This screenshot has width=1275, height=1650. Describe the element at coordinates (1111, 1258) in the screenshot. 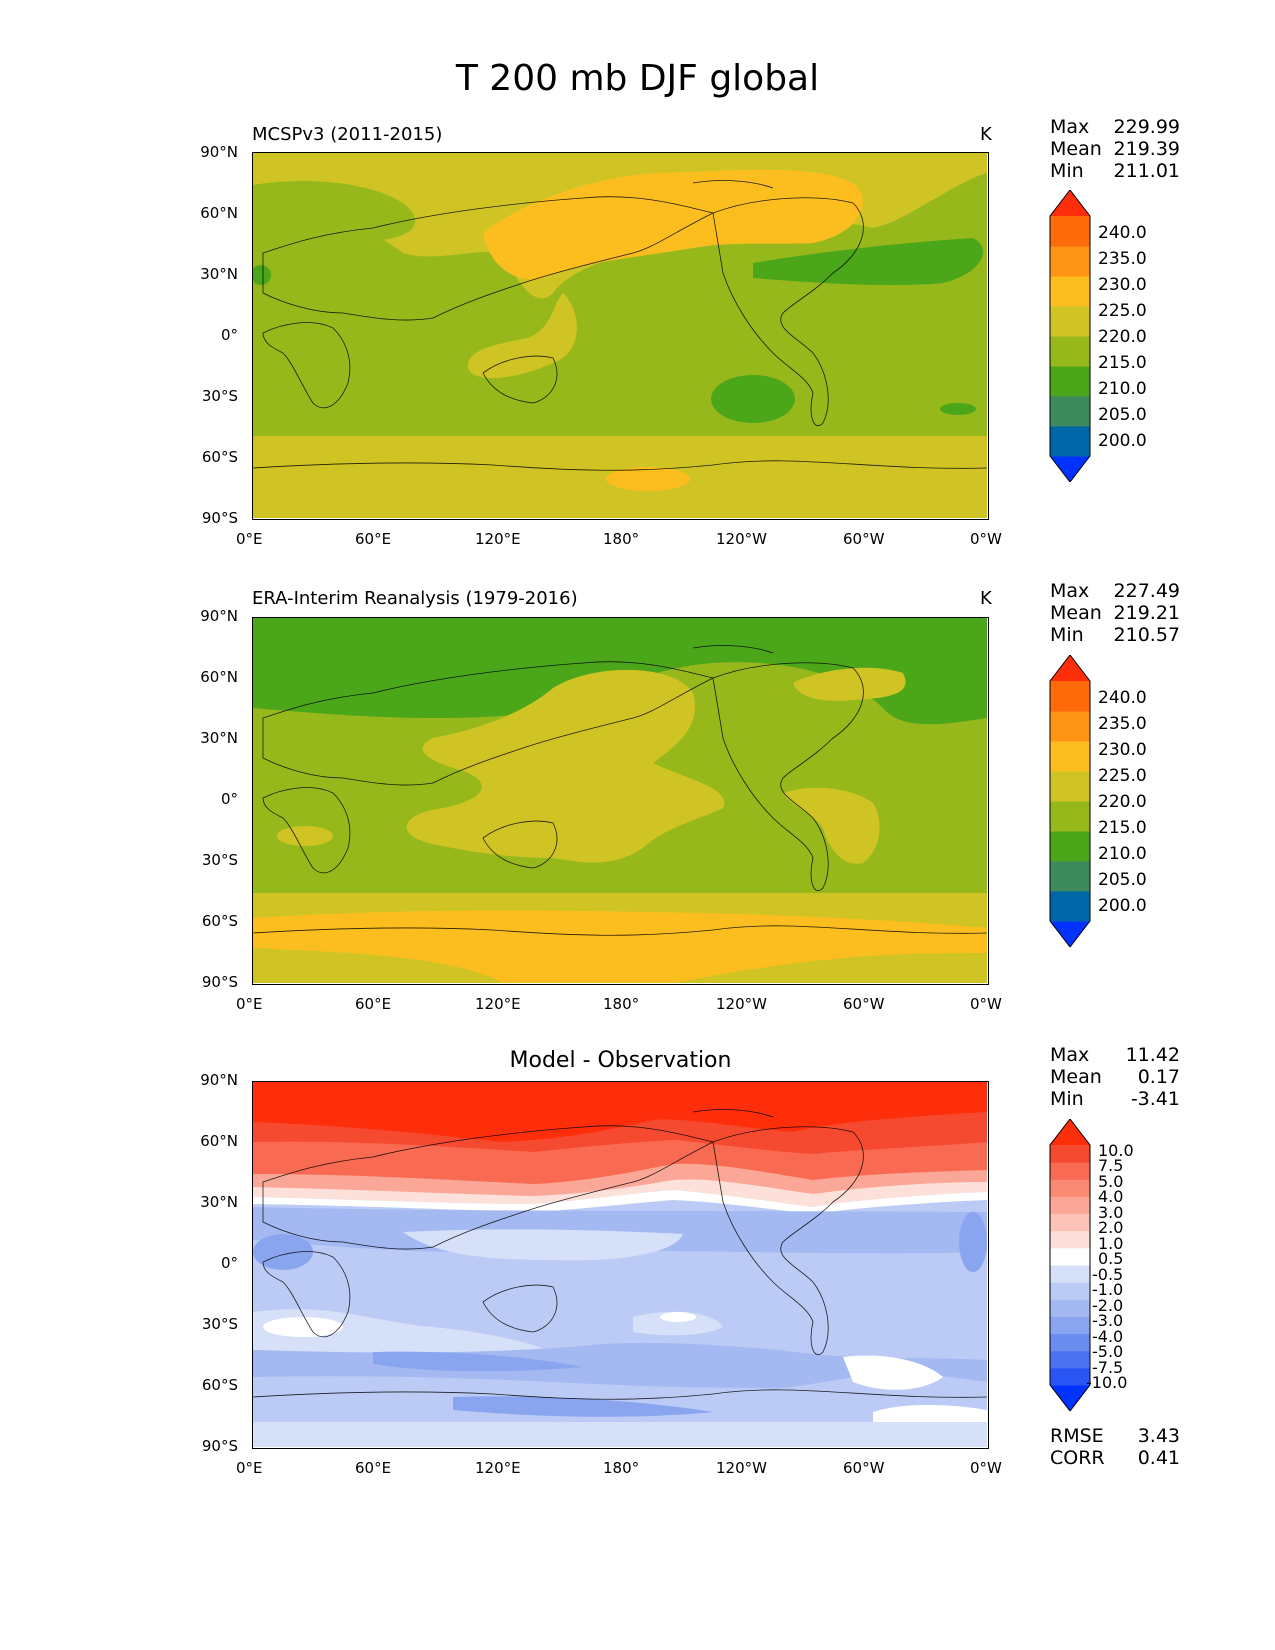

I see `colorbar-label: 0.5` at that location.